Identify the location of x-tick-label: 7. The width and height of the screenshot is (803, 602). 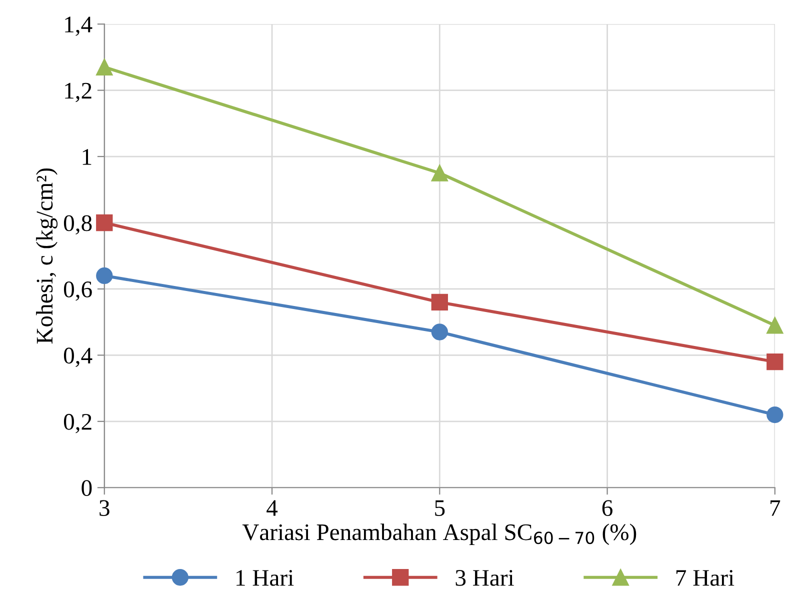
(775, 508).